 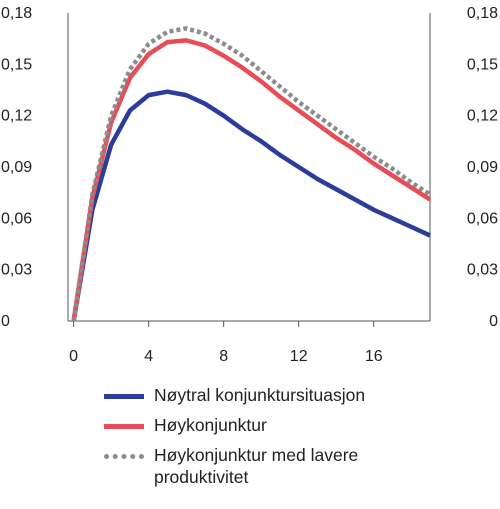 I want to click on y-axis-left: 0 0,03 0,06 0,09 0,12 0,15 0,18, so click(x=16, y=167).